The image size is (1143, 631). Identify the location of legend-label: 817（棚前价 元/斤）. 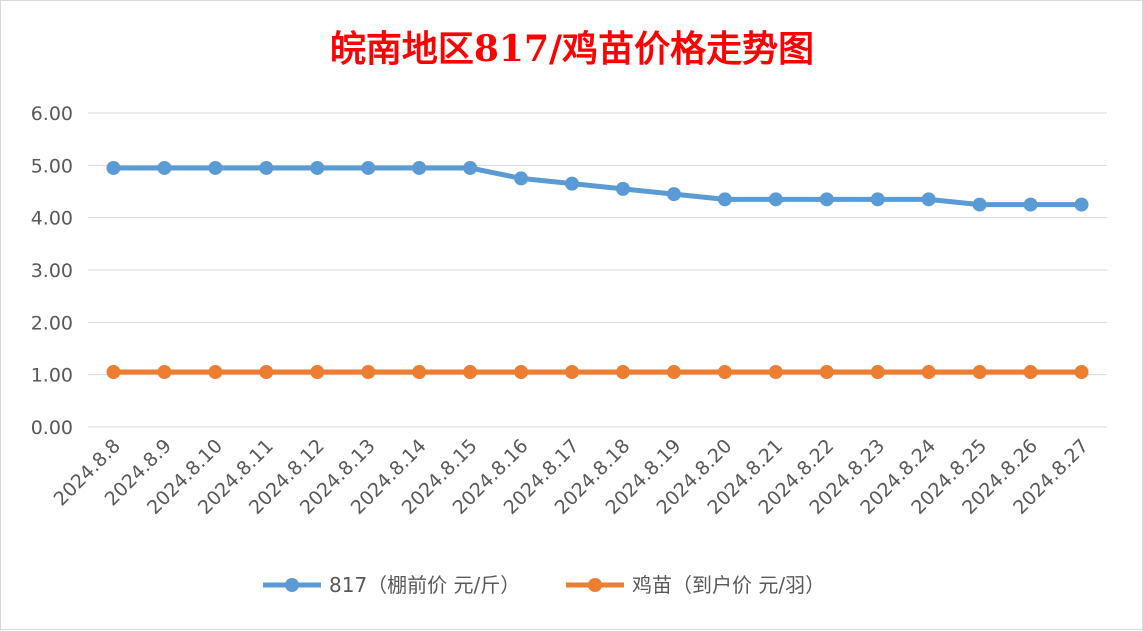
(424, 585).